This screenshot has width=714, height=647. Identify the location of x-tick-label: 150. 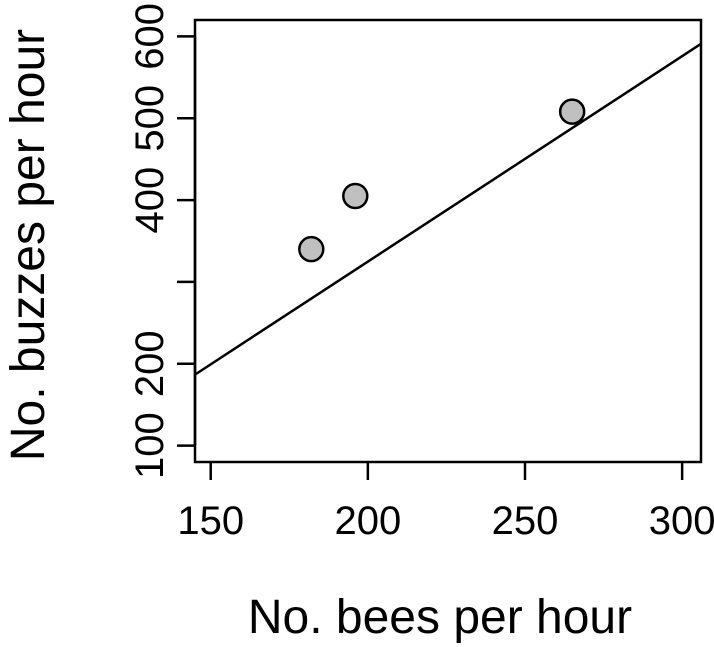
(210, 521).